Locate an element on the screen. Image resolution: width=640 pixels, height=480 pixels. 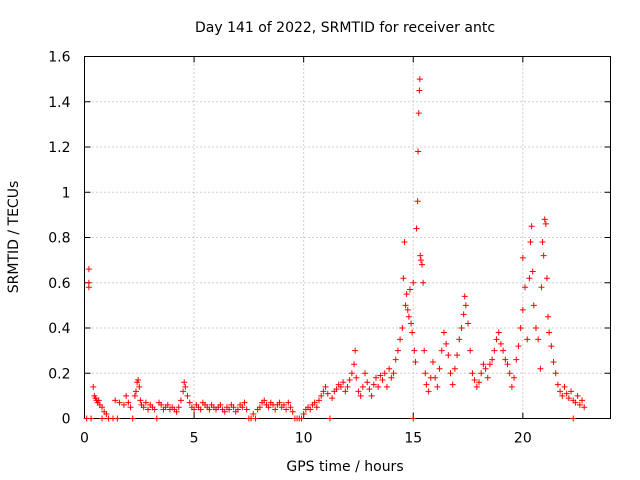
x-tick-label: 15 is located at coordinates (413, 439).